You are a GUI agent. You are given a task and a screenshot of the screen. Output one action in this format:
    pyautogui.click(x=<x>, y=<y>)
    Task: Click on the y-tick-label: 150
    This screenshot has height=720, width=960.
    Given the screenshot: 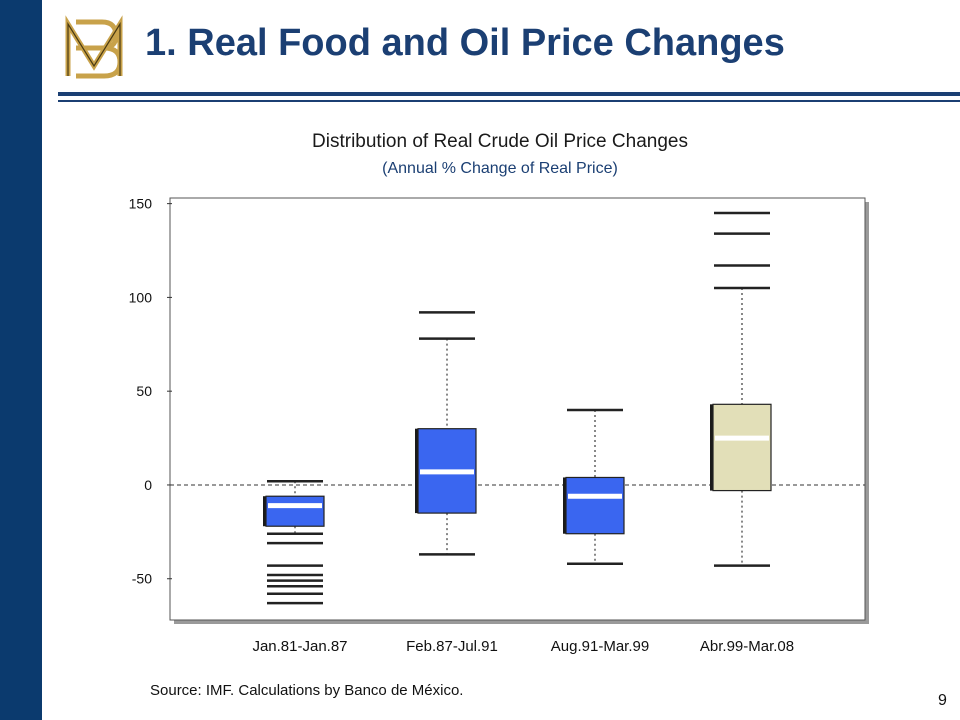 What is the action you would take?
    pyautogui.click(x=141, y=204)
    